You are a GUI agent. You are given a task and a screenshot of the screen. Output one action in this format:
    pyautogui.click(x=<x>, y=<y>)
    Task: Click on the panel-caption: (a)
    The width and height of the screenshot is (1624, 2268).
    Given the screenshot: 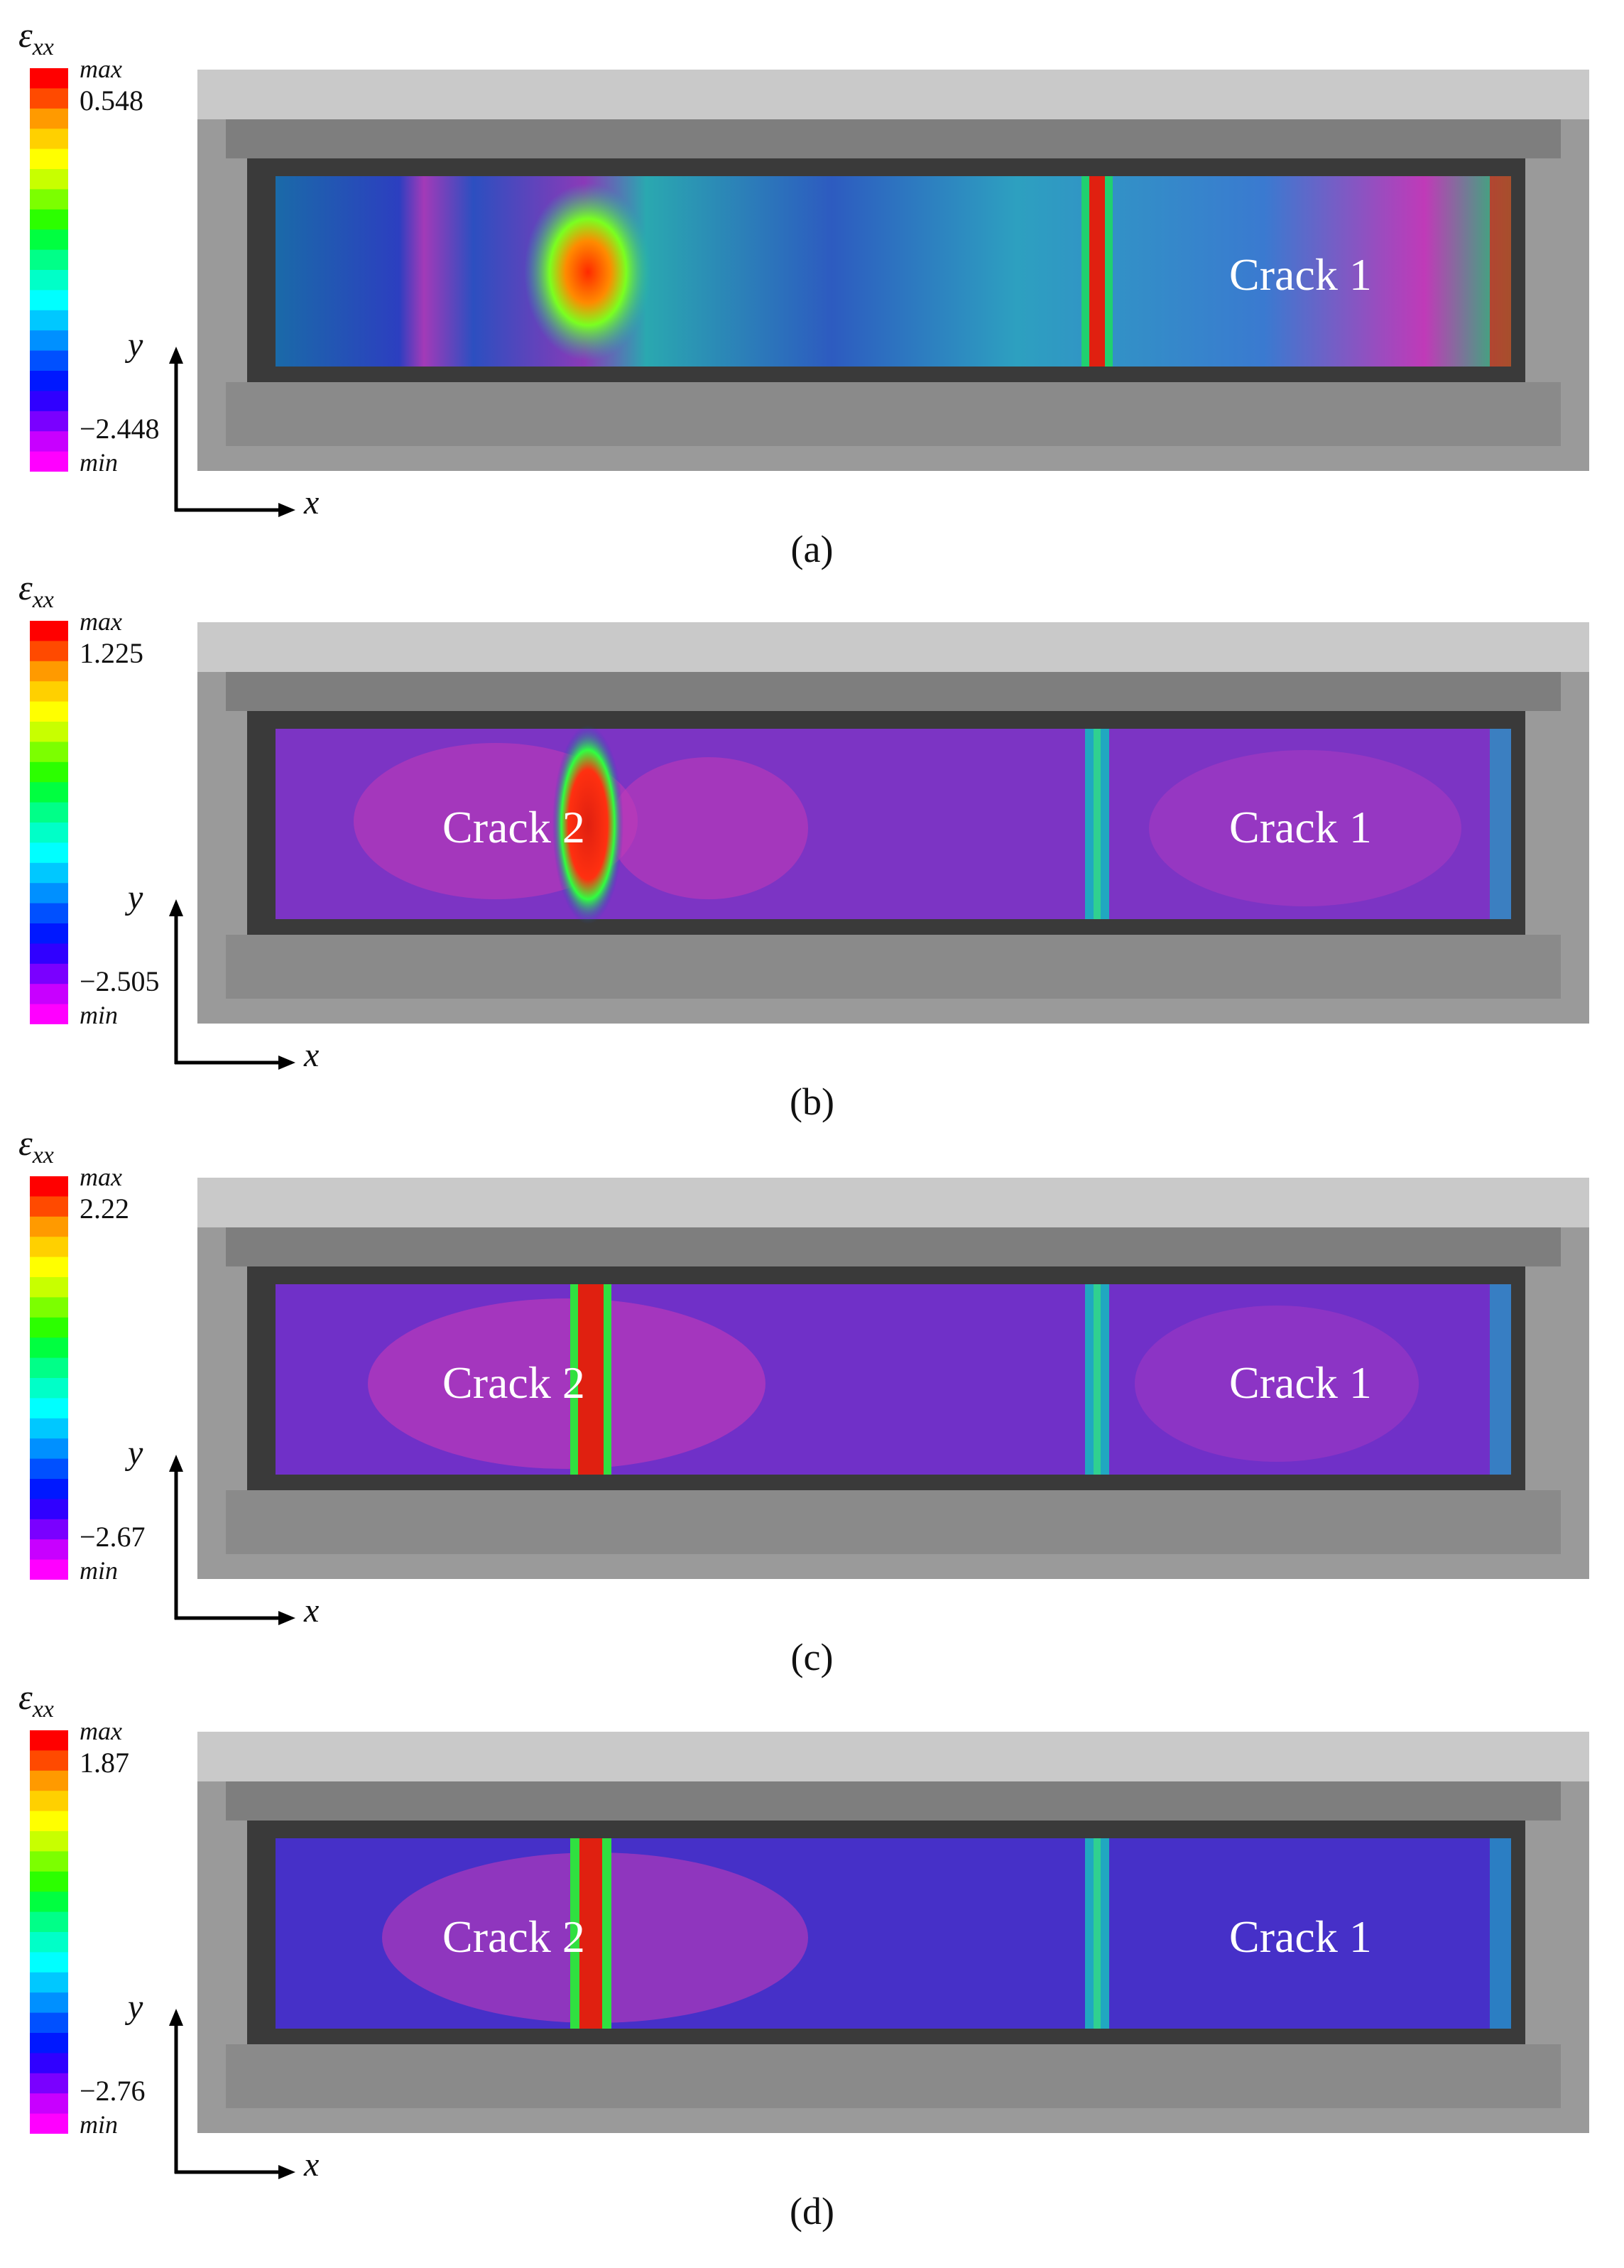 What is the action you would take?
    pyautogui.click(x=812, y=549)
    